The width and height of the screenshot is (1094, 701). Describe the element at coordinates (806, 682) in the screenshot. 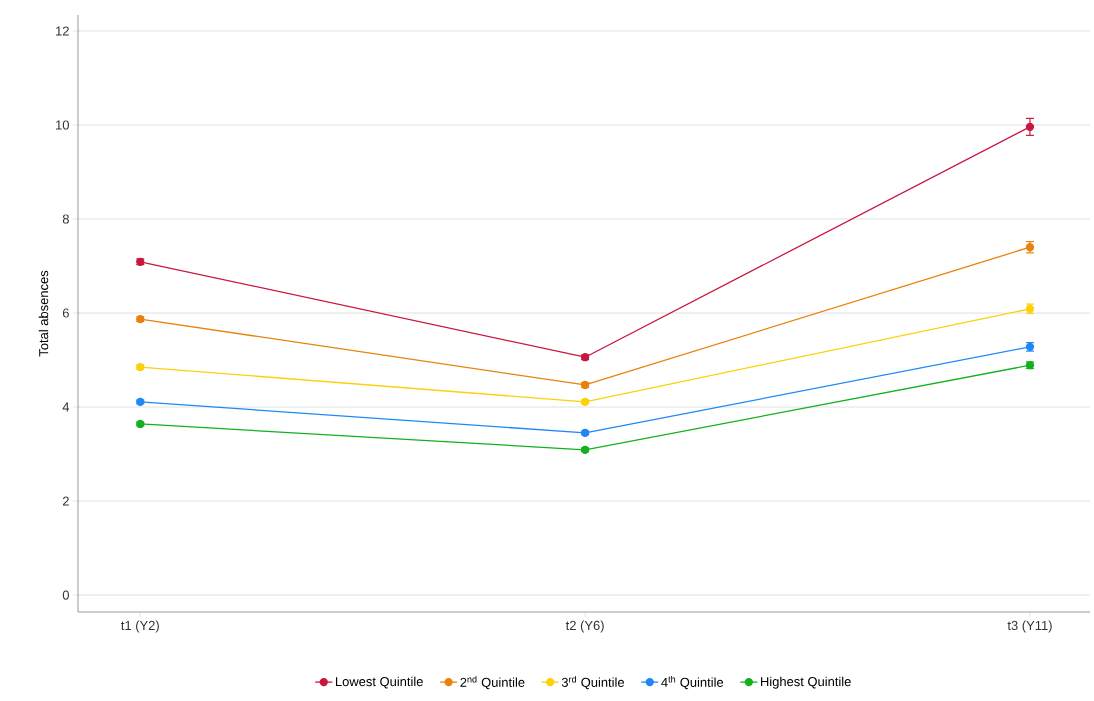

I see `legend-label: Highest Quintile` at that location.